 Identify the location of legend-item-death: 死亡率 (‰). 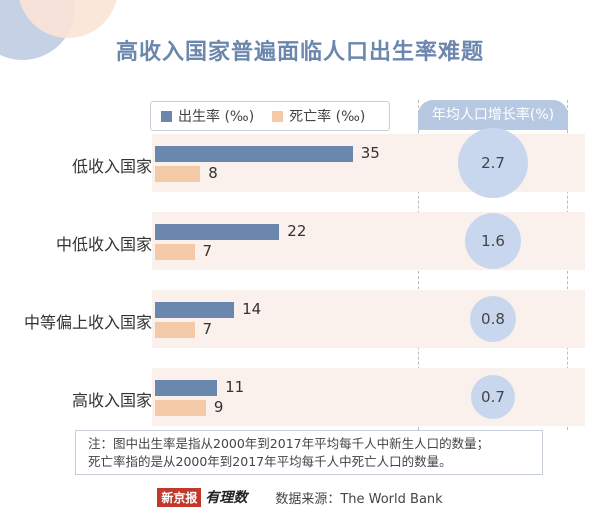
(318, 116).